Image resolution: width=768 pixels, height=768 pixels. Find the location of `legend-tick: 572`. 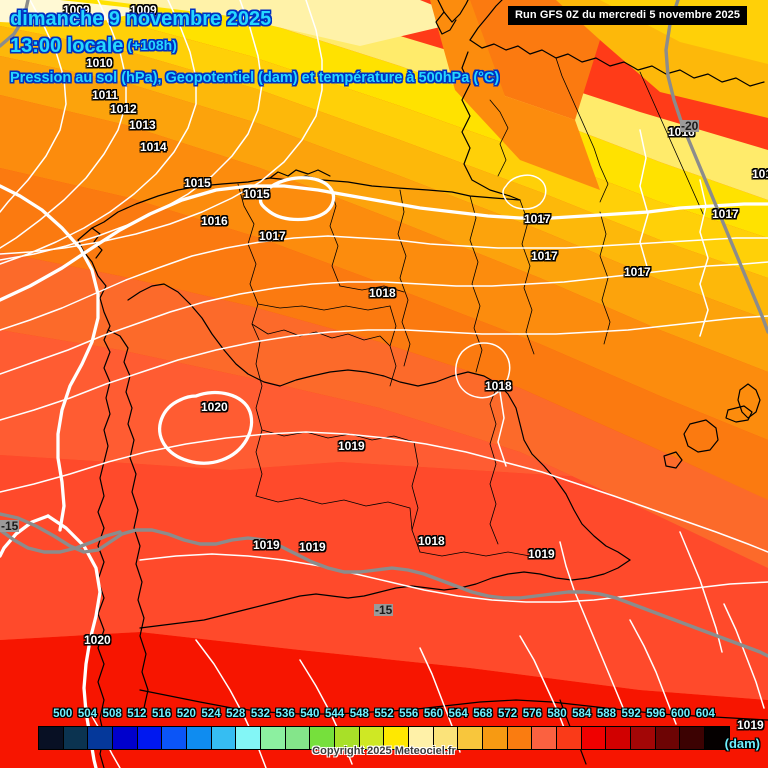

legend-tick: 572 is located at coordinates (507, 714).